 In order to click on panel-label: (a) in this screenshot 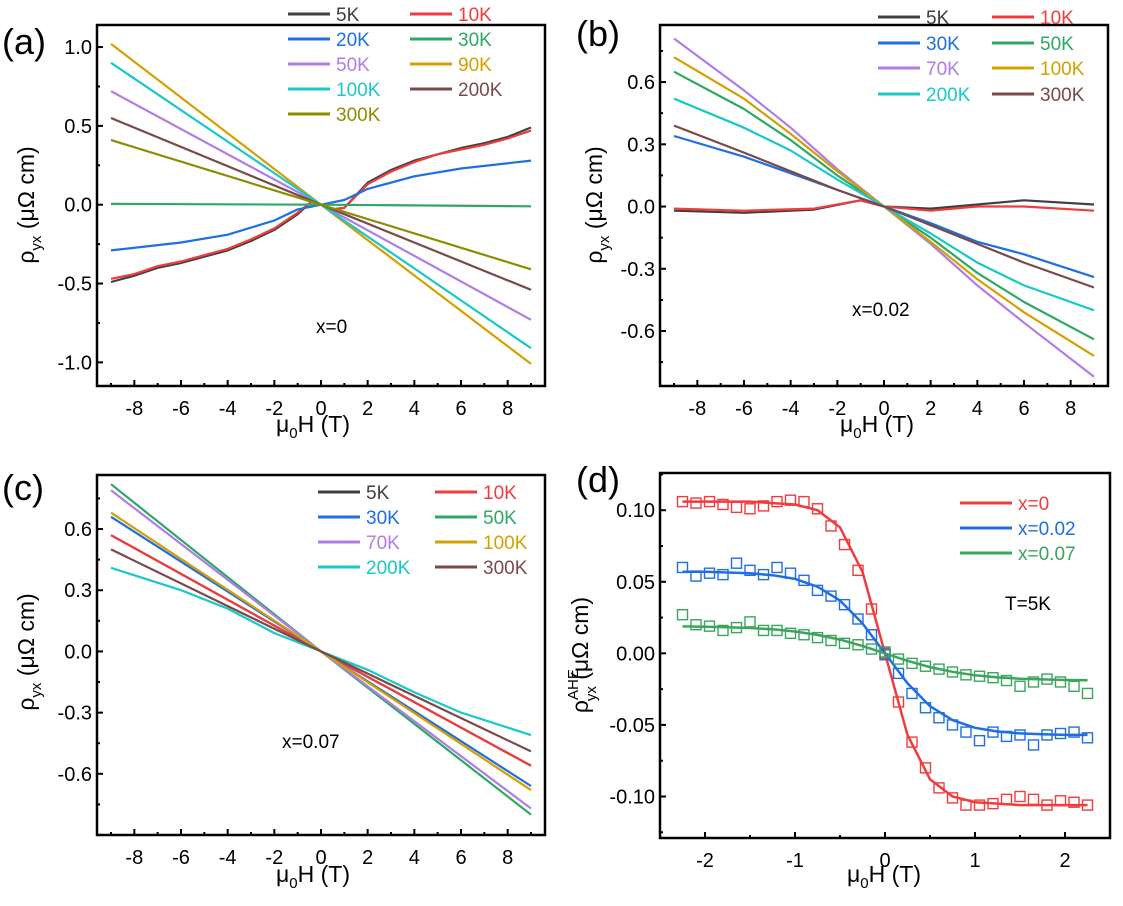, I will do `click(24, 41)`.